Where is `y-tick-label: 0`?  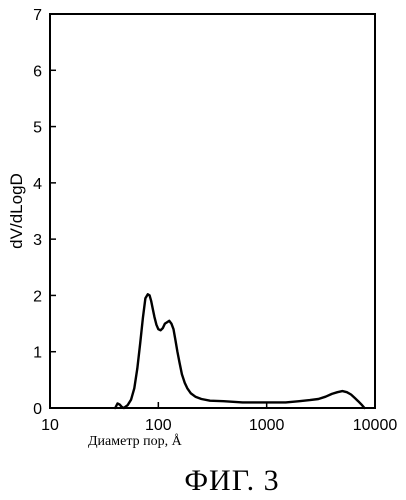
y-tick-label: 0 is located at coordinates (37, 409).